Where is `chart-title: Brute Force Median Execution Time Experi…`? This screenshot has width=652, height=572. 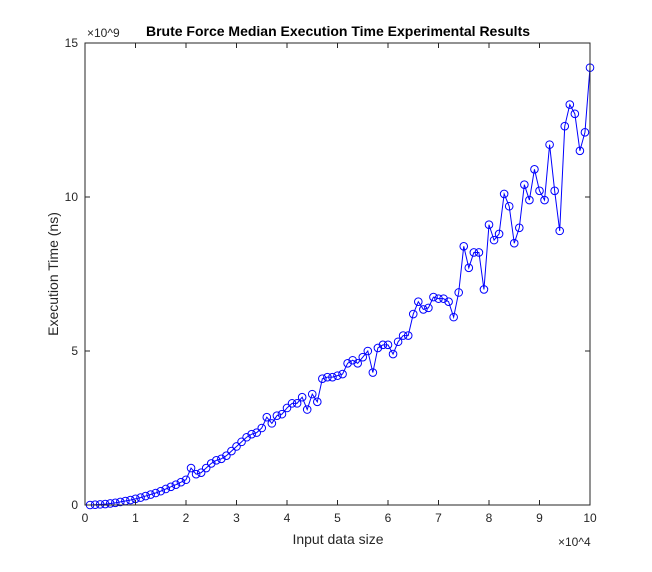
chart-title: Brute Force Median Execution Time Experi… is located at coordinates (338, 31).